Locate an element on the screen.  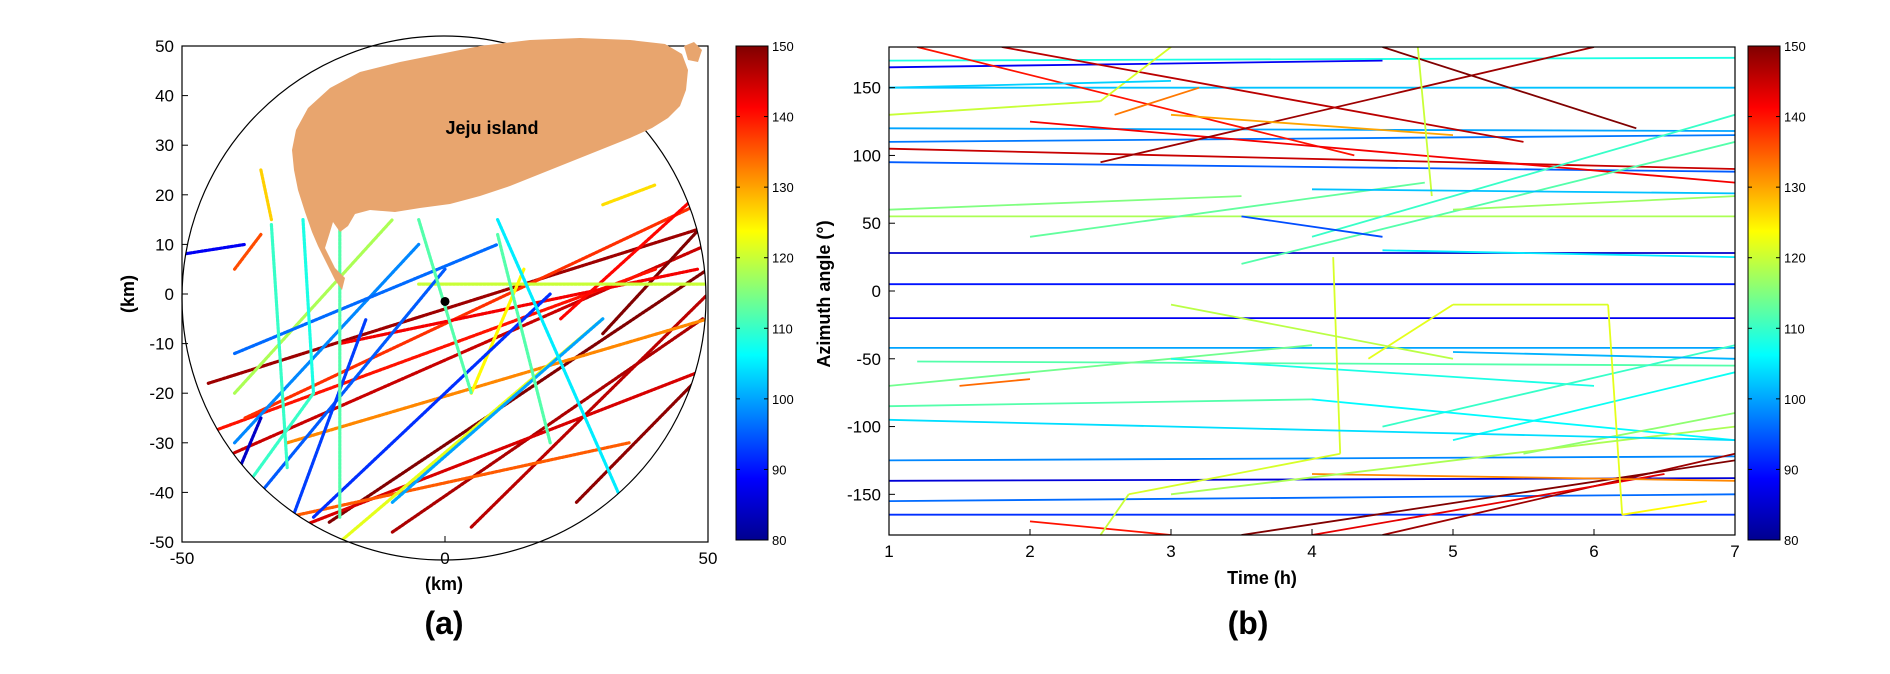
panel-b-colorbar: 150 140 130 120 110 100 90 80 is located at coordinates (1776, 293).